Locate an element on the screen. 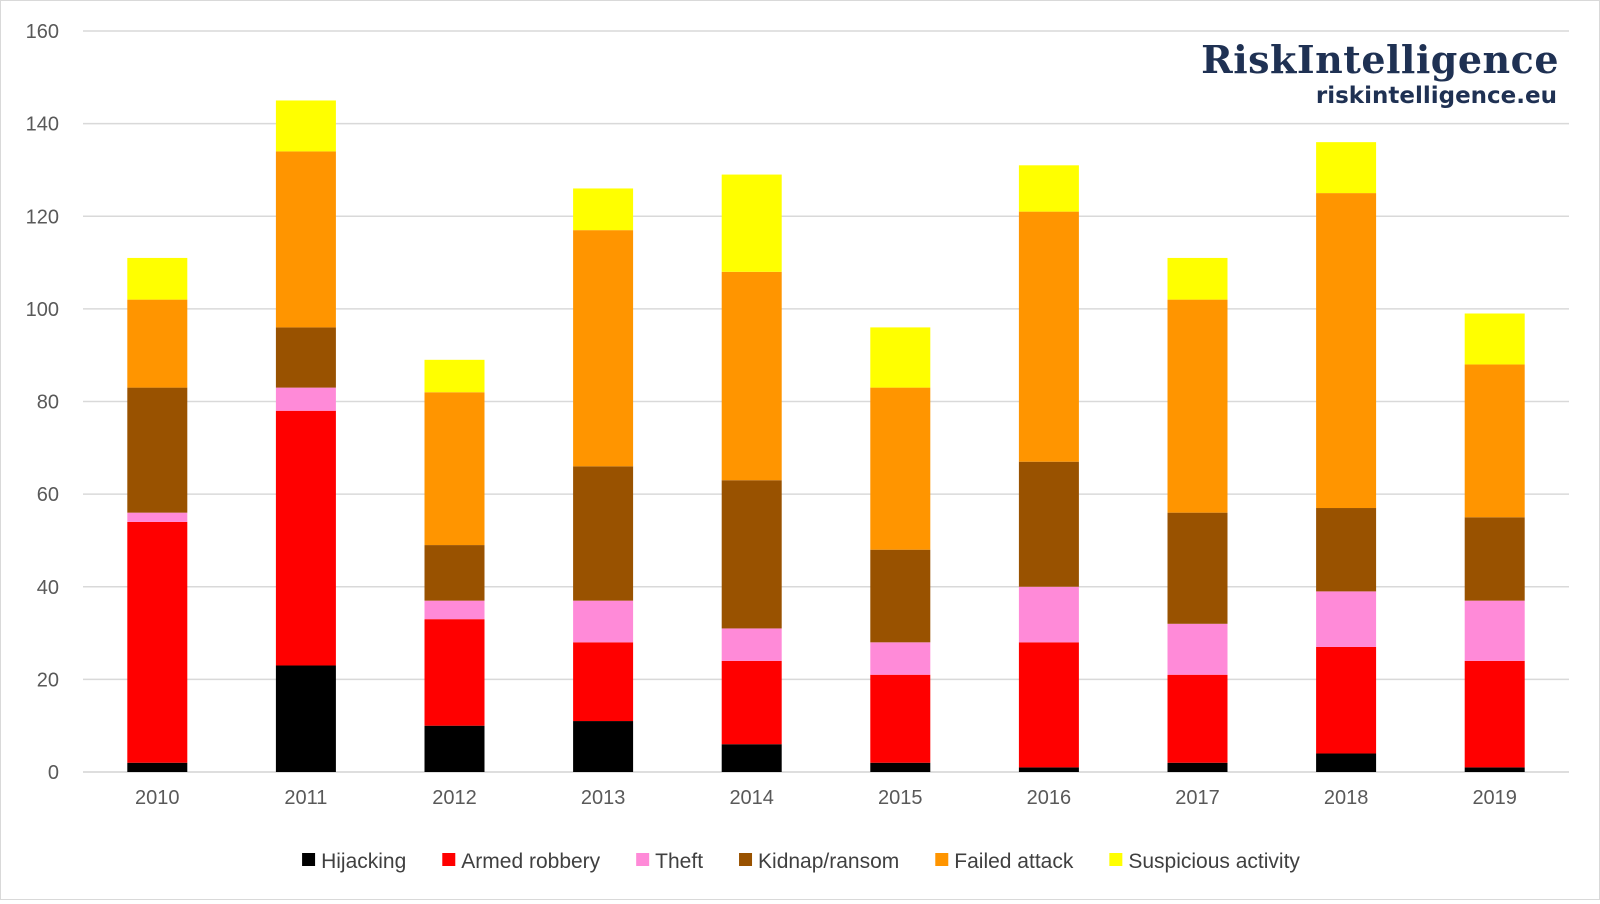 The width and height of the screenshot is (1600, 904). bar-2017-kidnap-ransom is located at coordinates (1197, 568).